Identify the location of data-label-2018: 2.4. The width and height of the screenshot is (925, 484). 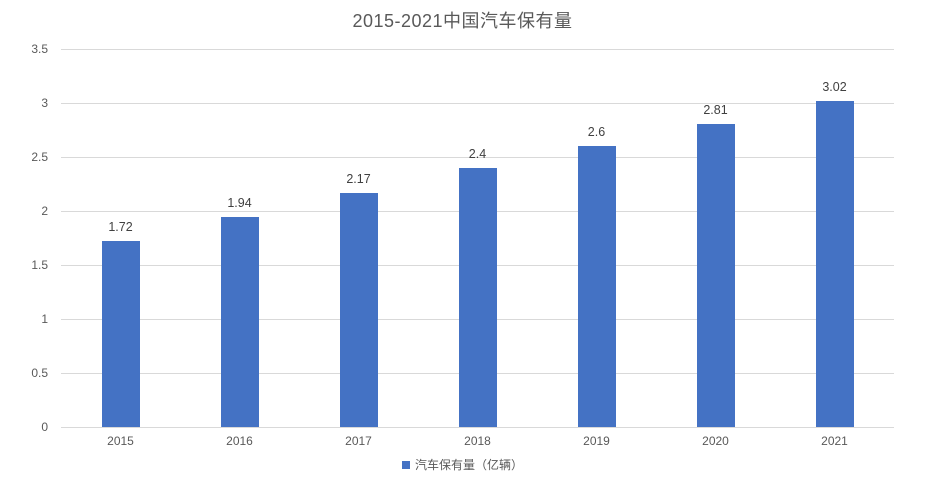
(477, 153).